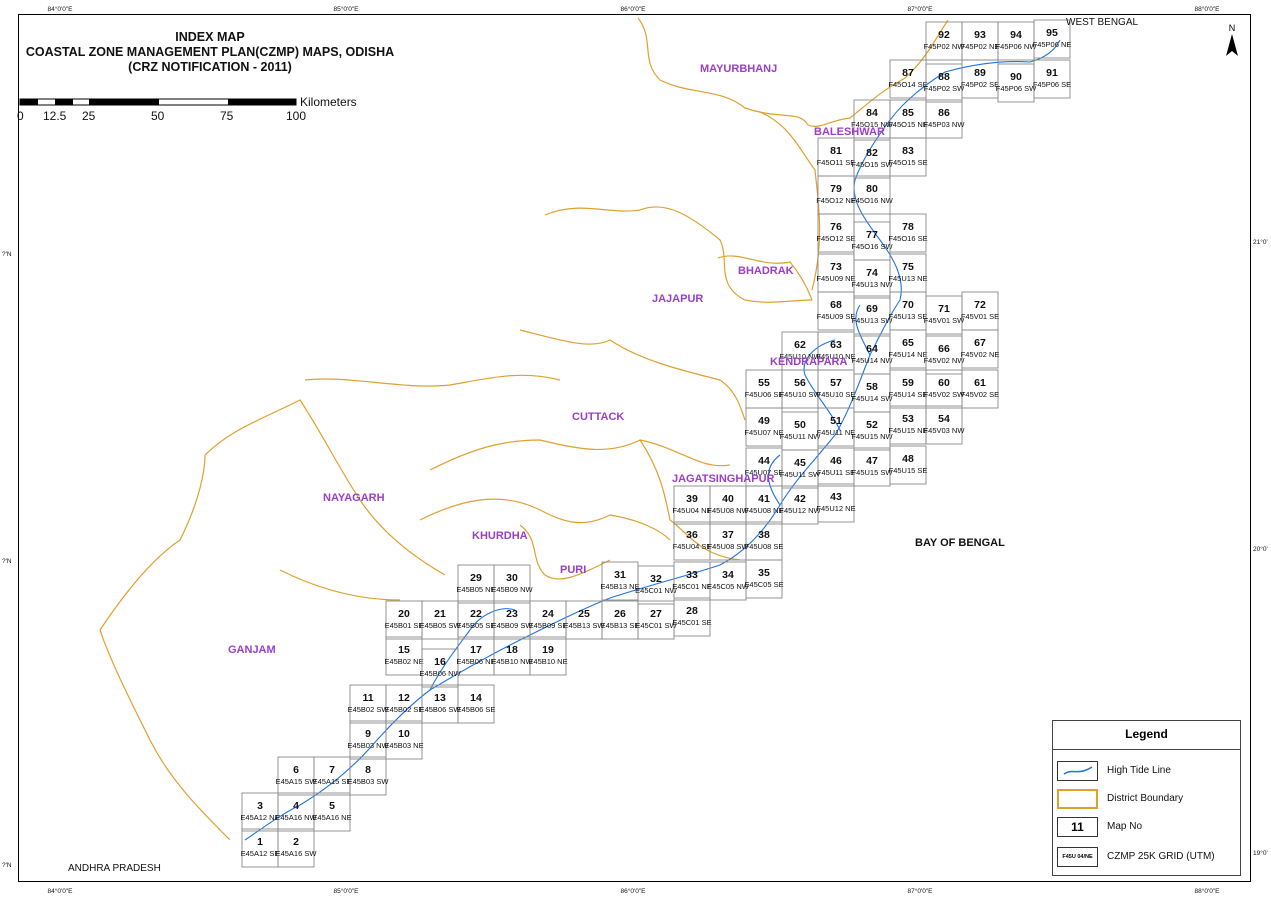 Image resolution: width=1271 pixels, height=899 pixels. Describe the element at coordinates (476, 625) in the screenshot. I see `grid-cell-code: E45B05 SE` at that location.